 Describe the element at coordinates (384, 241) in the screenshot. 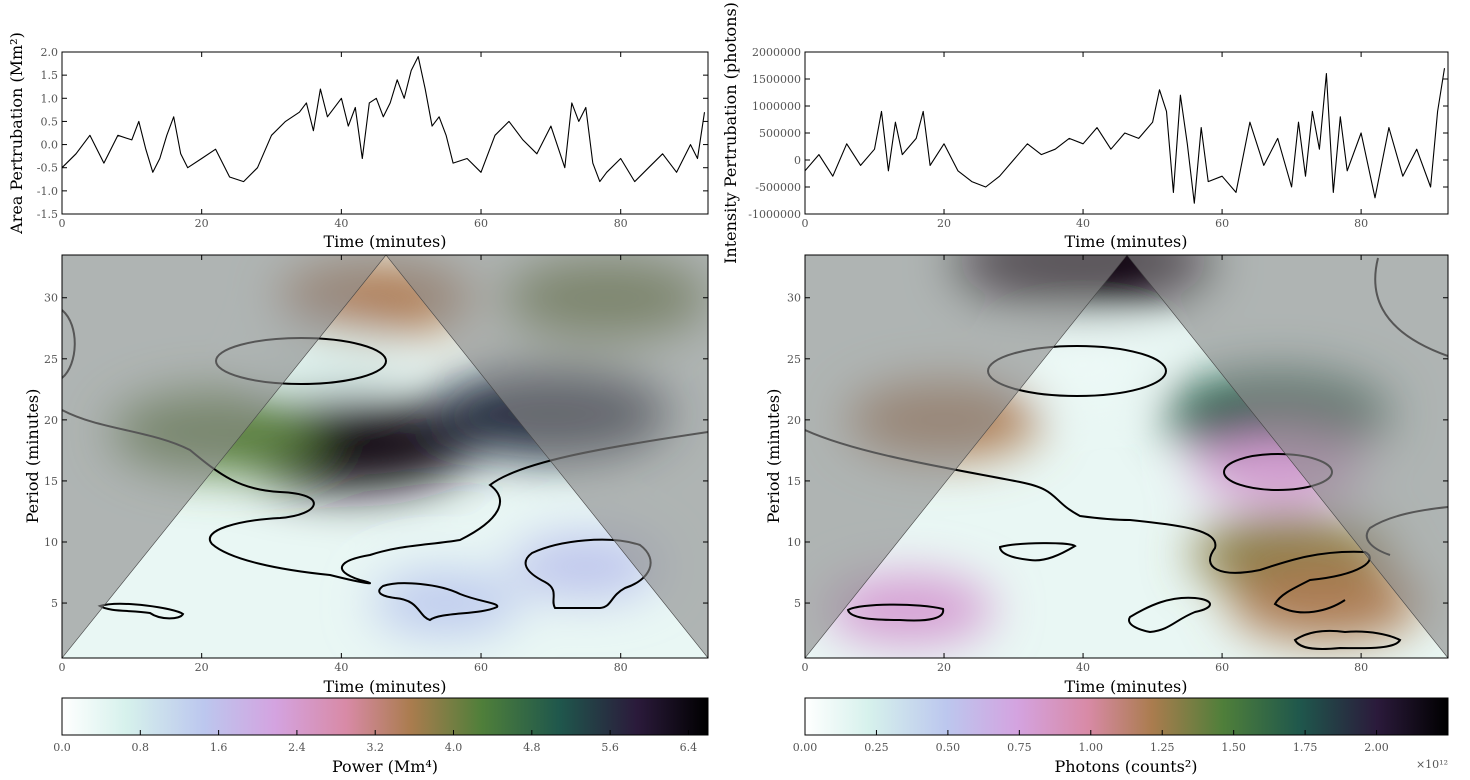

I see `area-xlabel: Time (minutes)` at that location.